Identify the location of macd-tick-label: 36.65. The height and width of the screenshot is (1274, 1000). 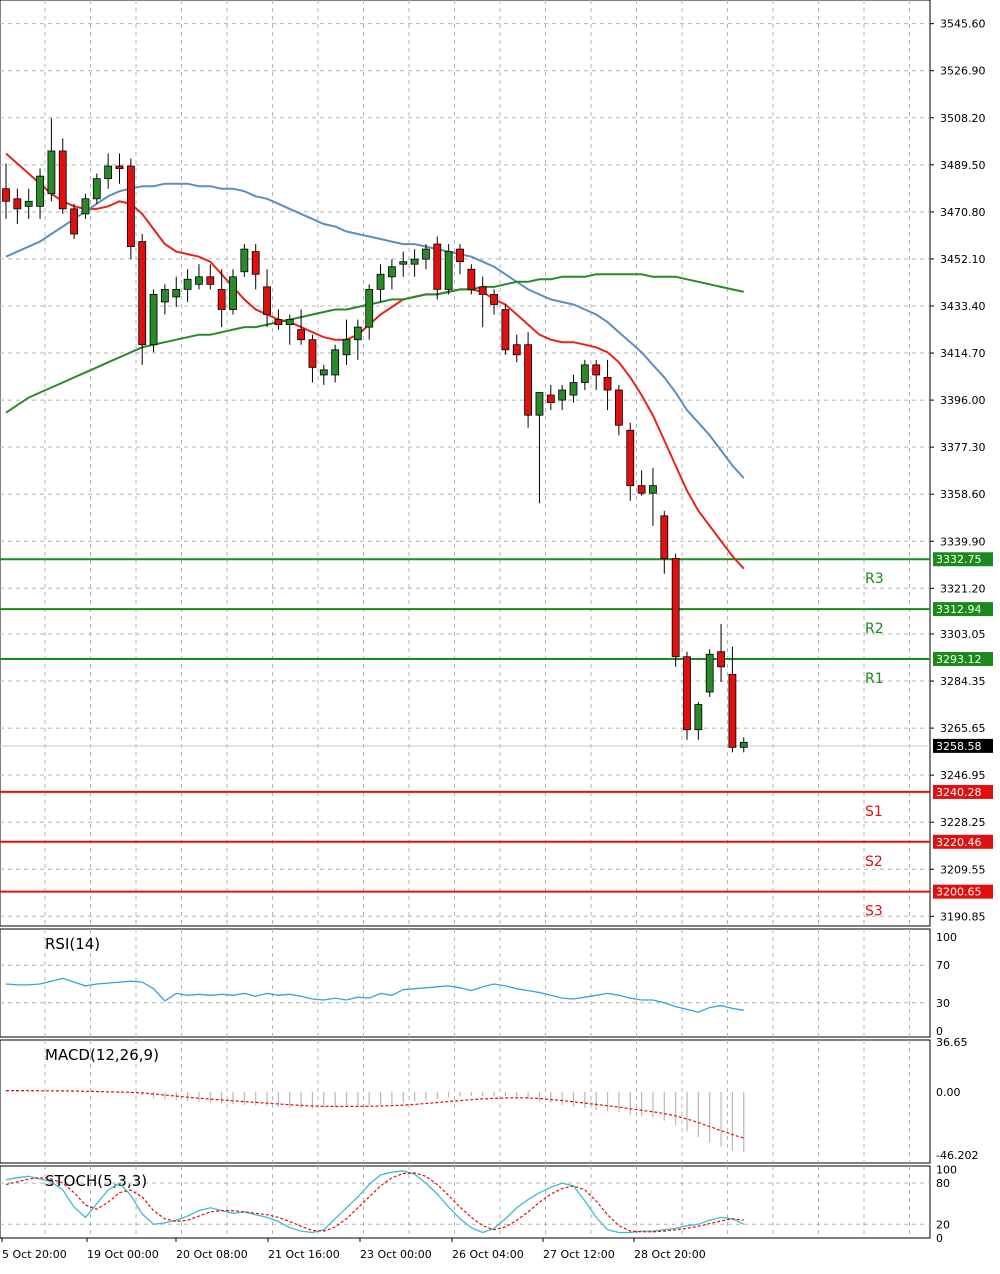
(952, 1042).